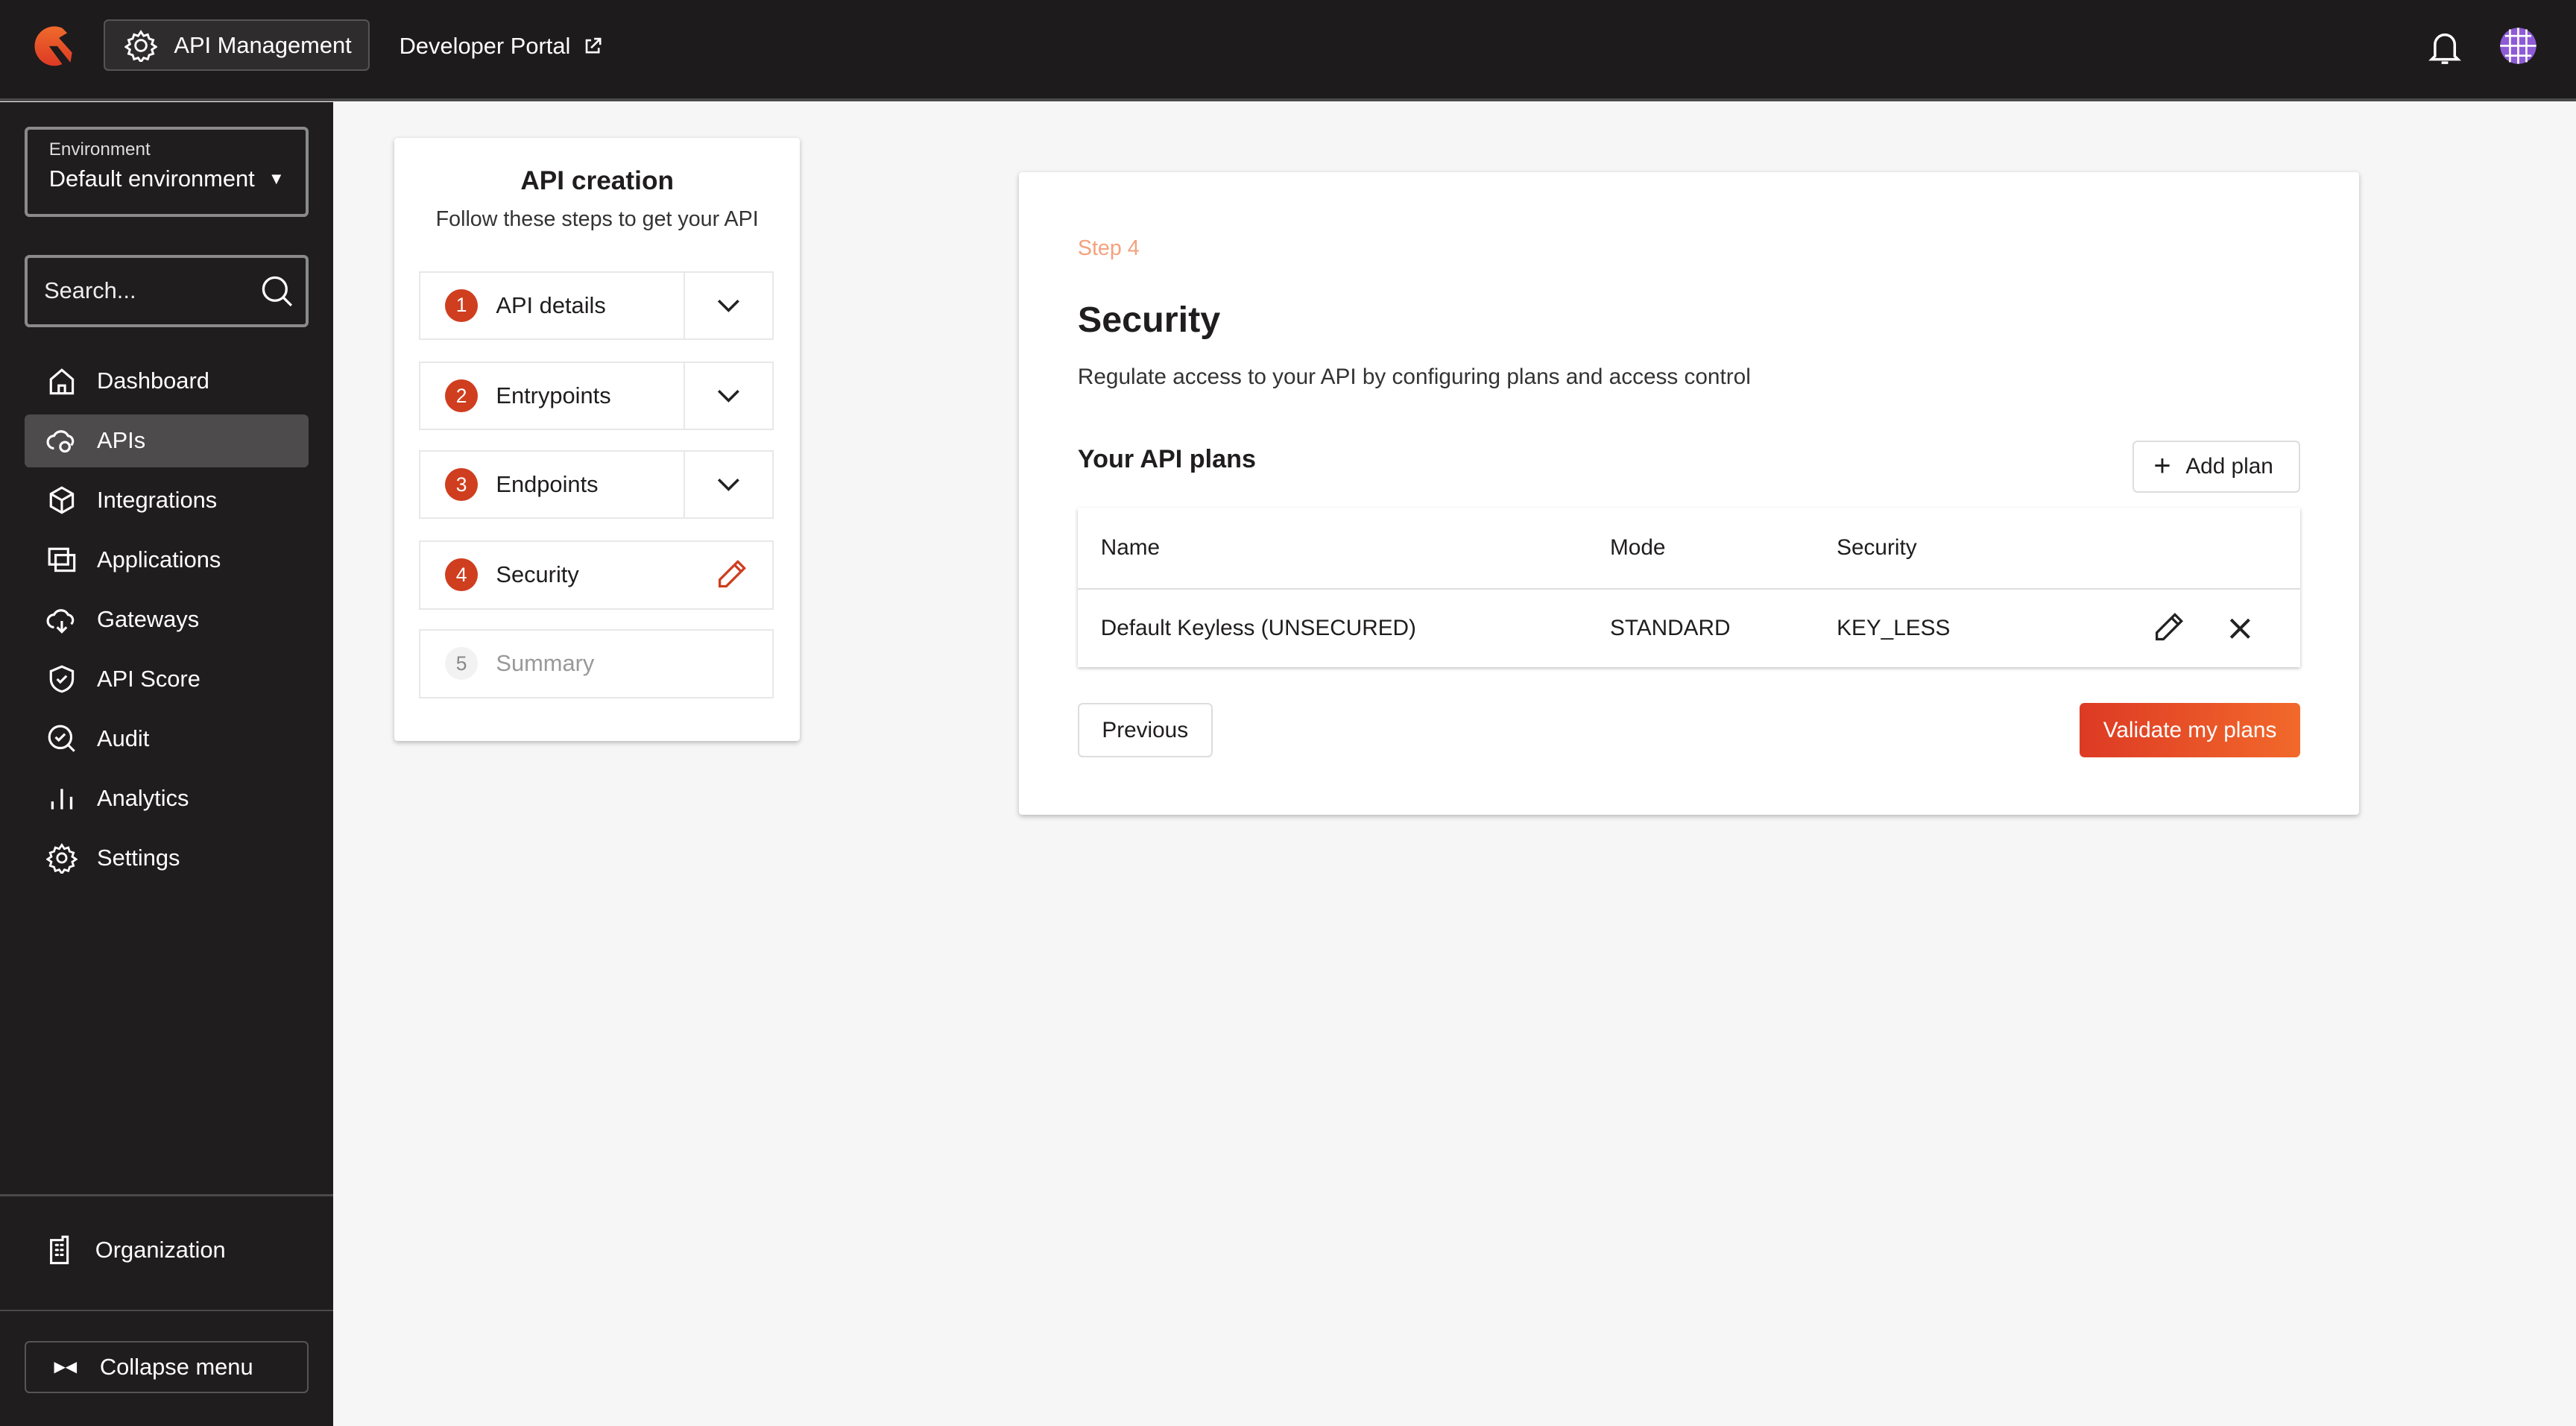 This screenshot has height=1426, width=2576. What do you see at coordinates (732, 574) in the screenshot?
I see `pencil-icon` at bounding box center [732, 574].